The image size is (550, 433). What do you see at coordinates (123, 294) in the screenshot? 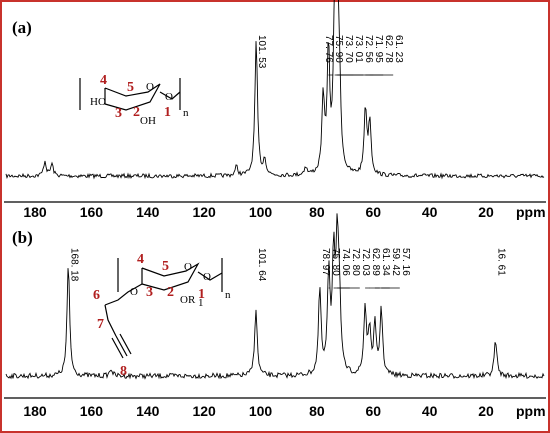
I see `propargyl-chain-b` at bounding box center [123, 294].